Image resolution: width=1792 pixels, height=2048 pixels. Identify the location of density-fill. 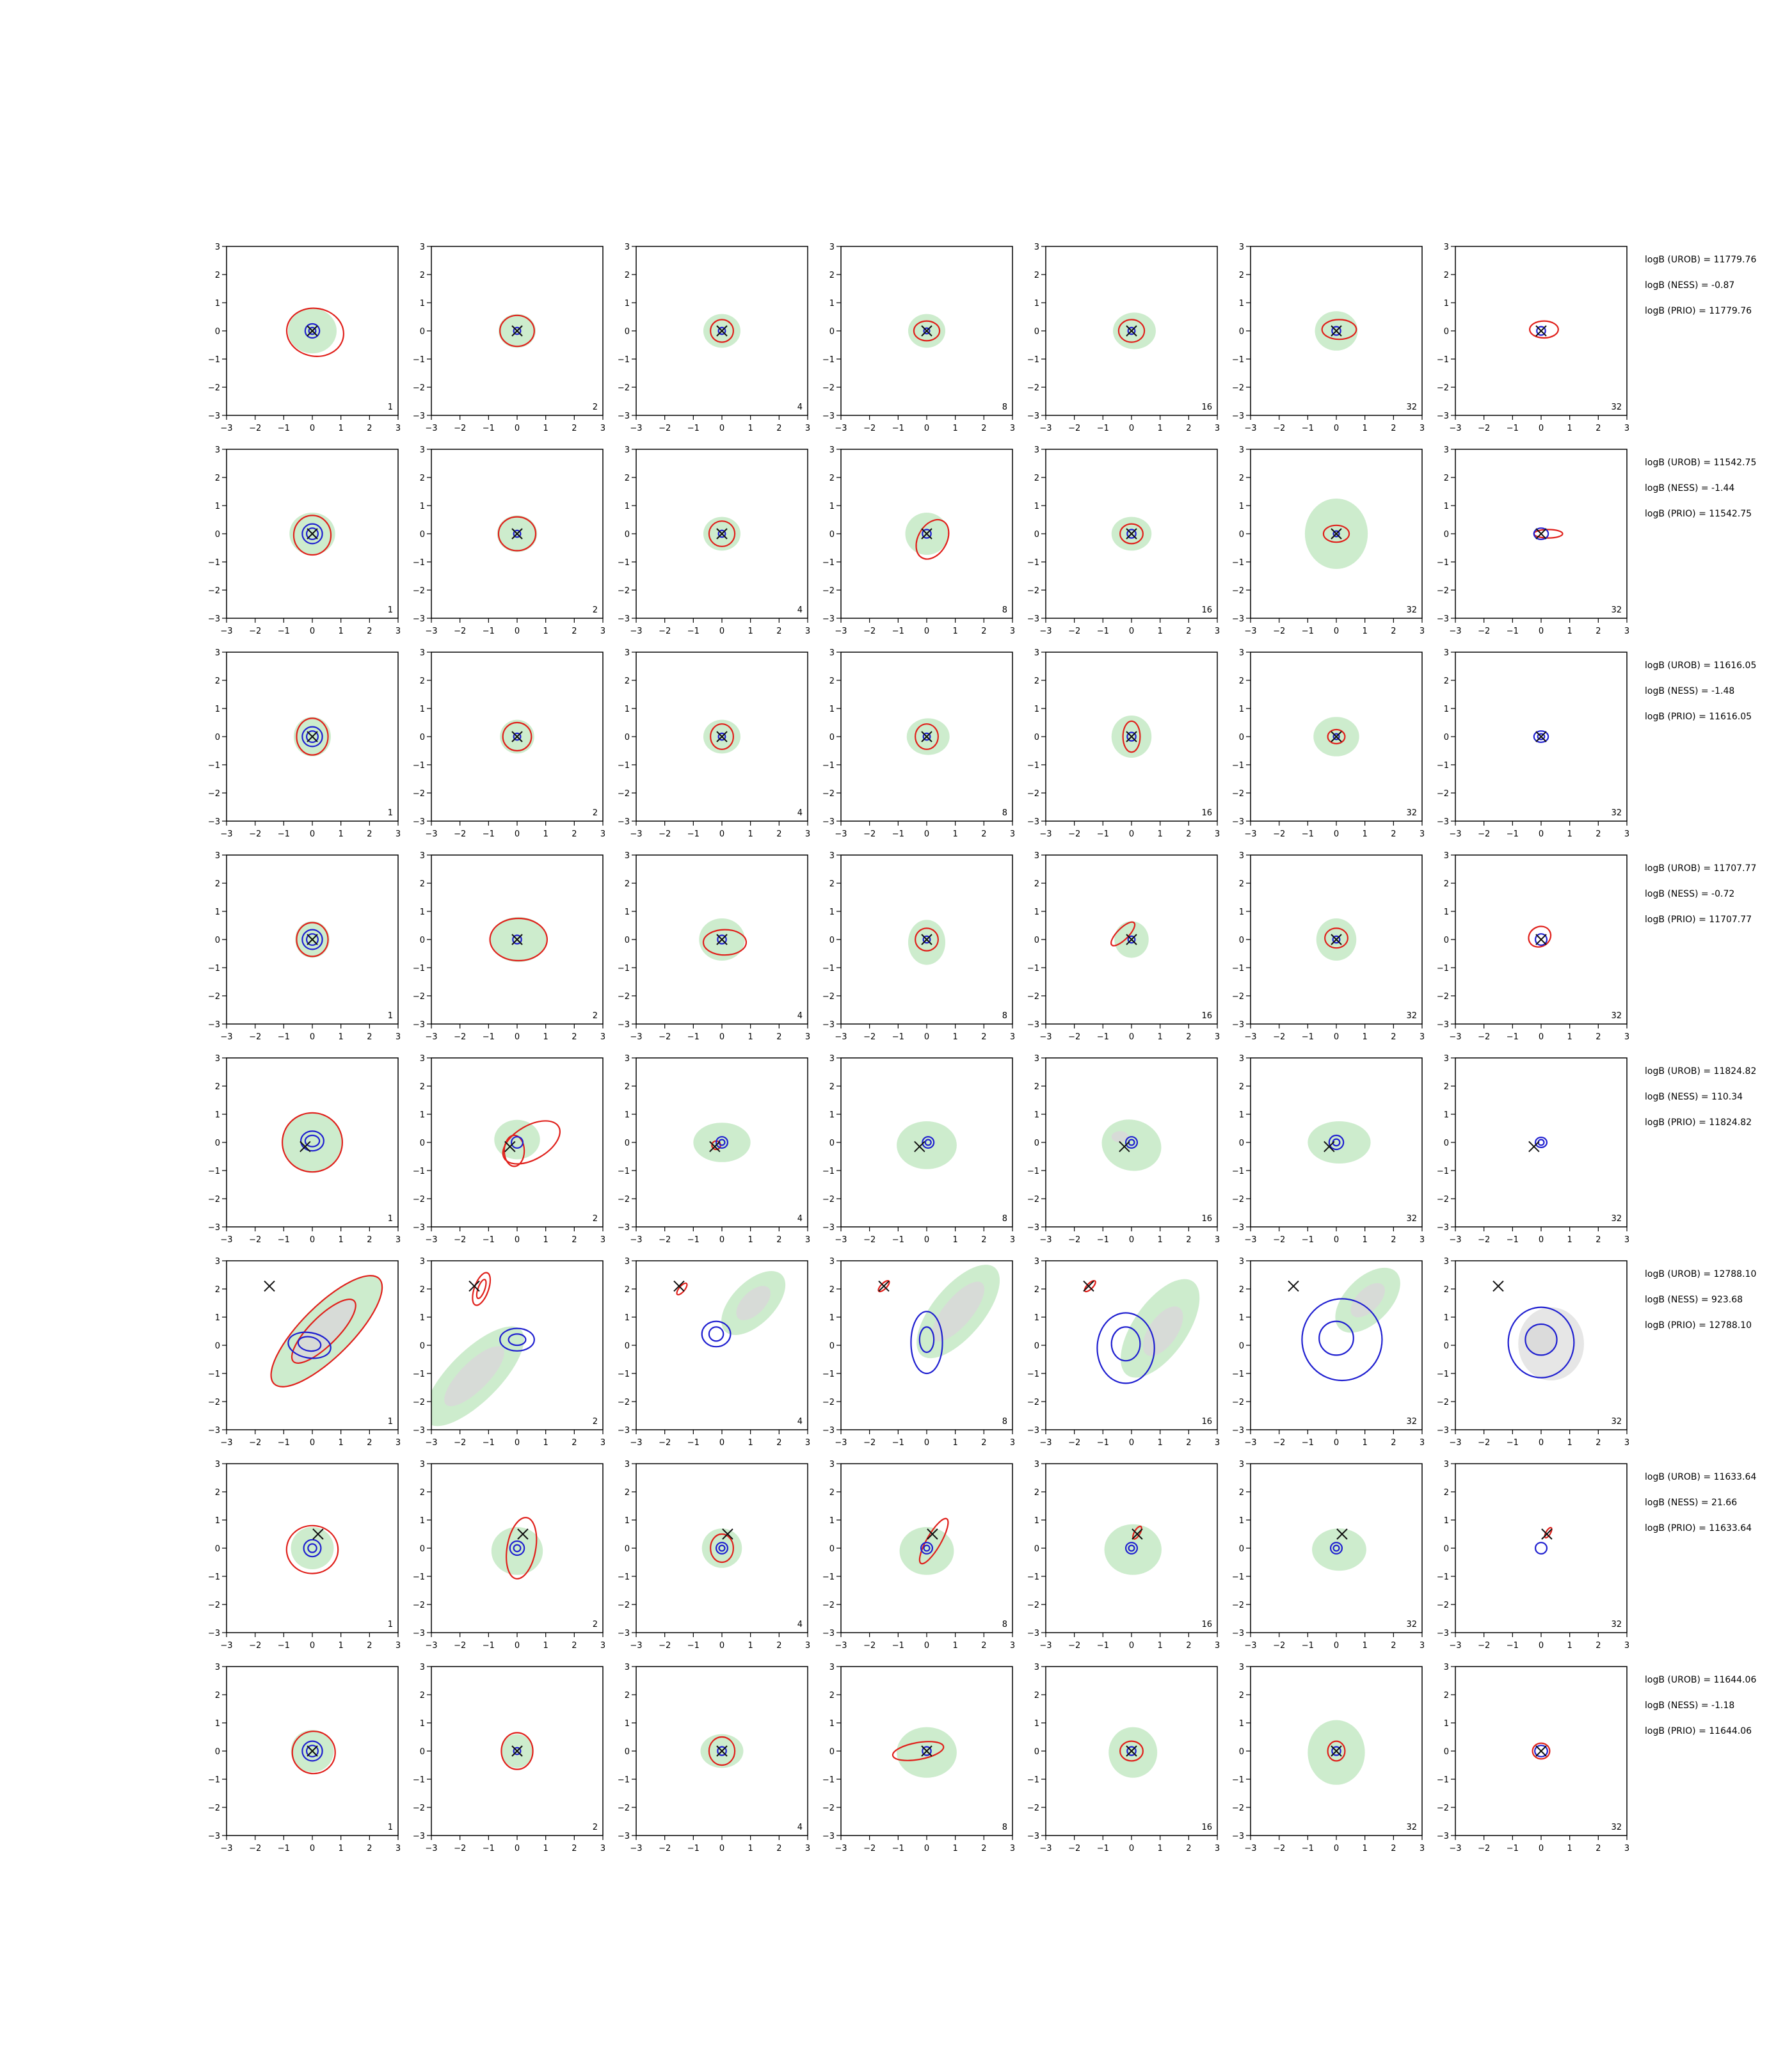
(518, 939).